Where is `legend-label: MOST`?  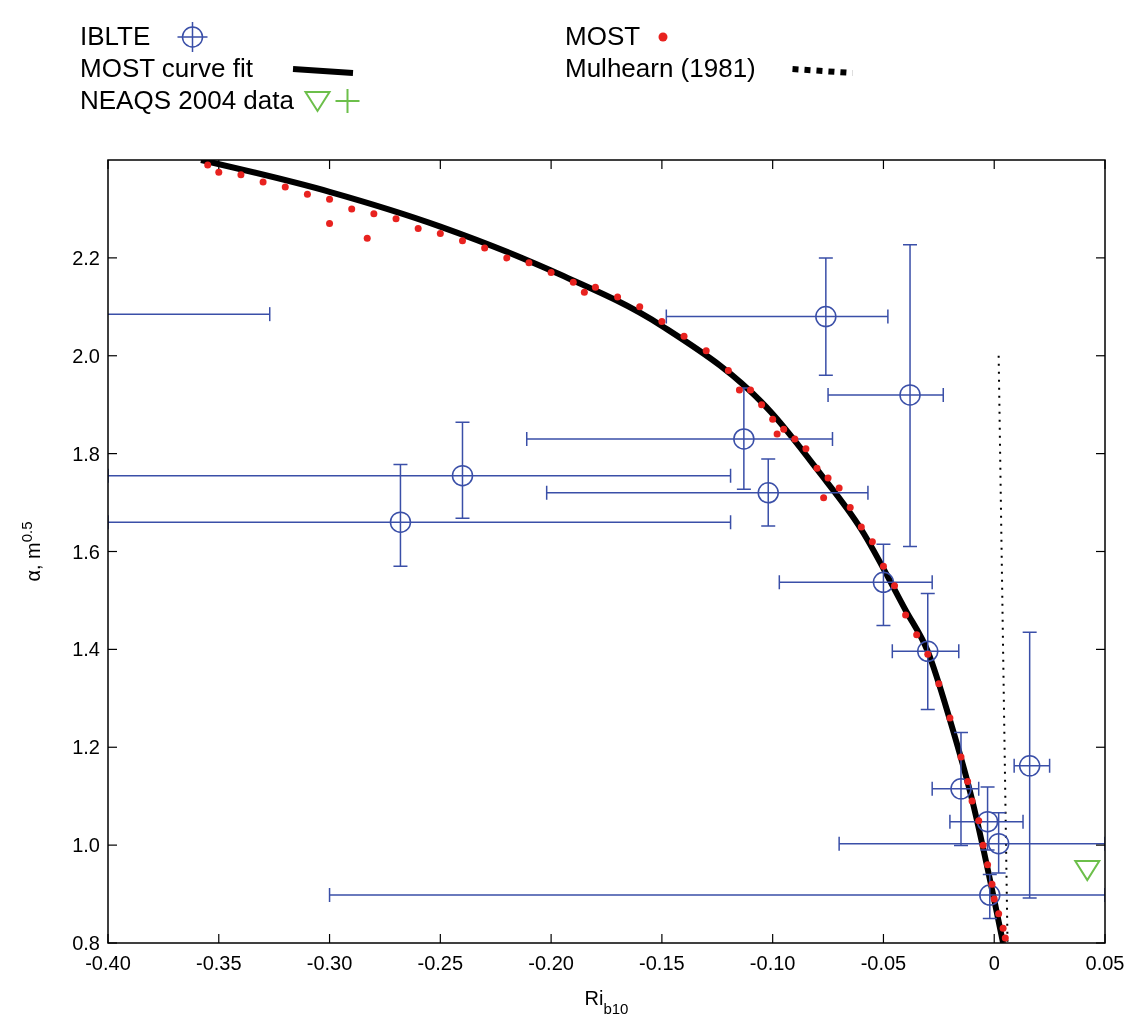 legend-label: MOST is located at coordinates (603, 36).